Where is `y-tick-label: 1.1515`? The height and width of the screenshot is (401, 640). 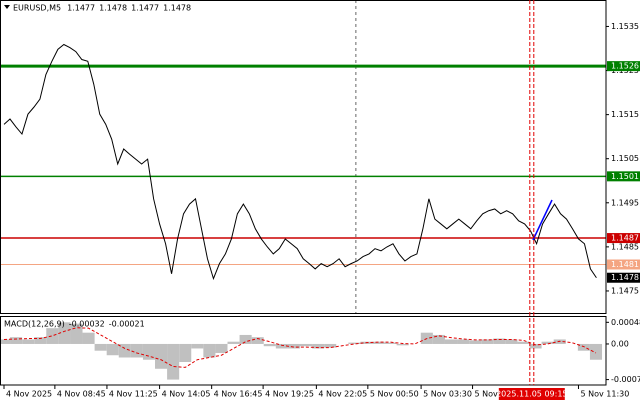 y-tick-label: 1.1515 is located at coordinates (625, 114).